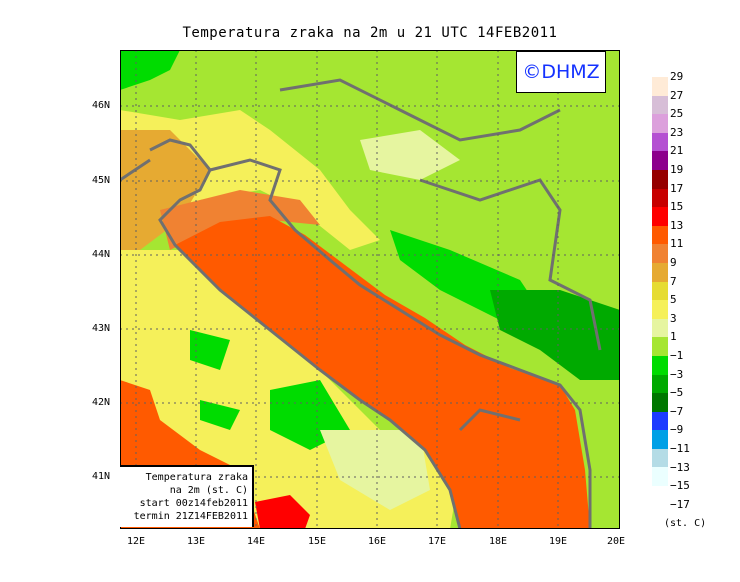 Image resolution: width=740 pixels, height=582 pixels. What do you see at coordinates (677, 355) in the screenshot?
I see `legend-label: −1` at bounding box center [677, 355].